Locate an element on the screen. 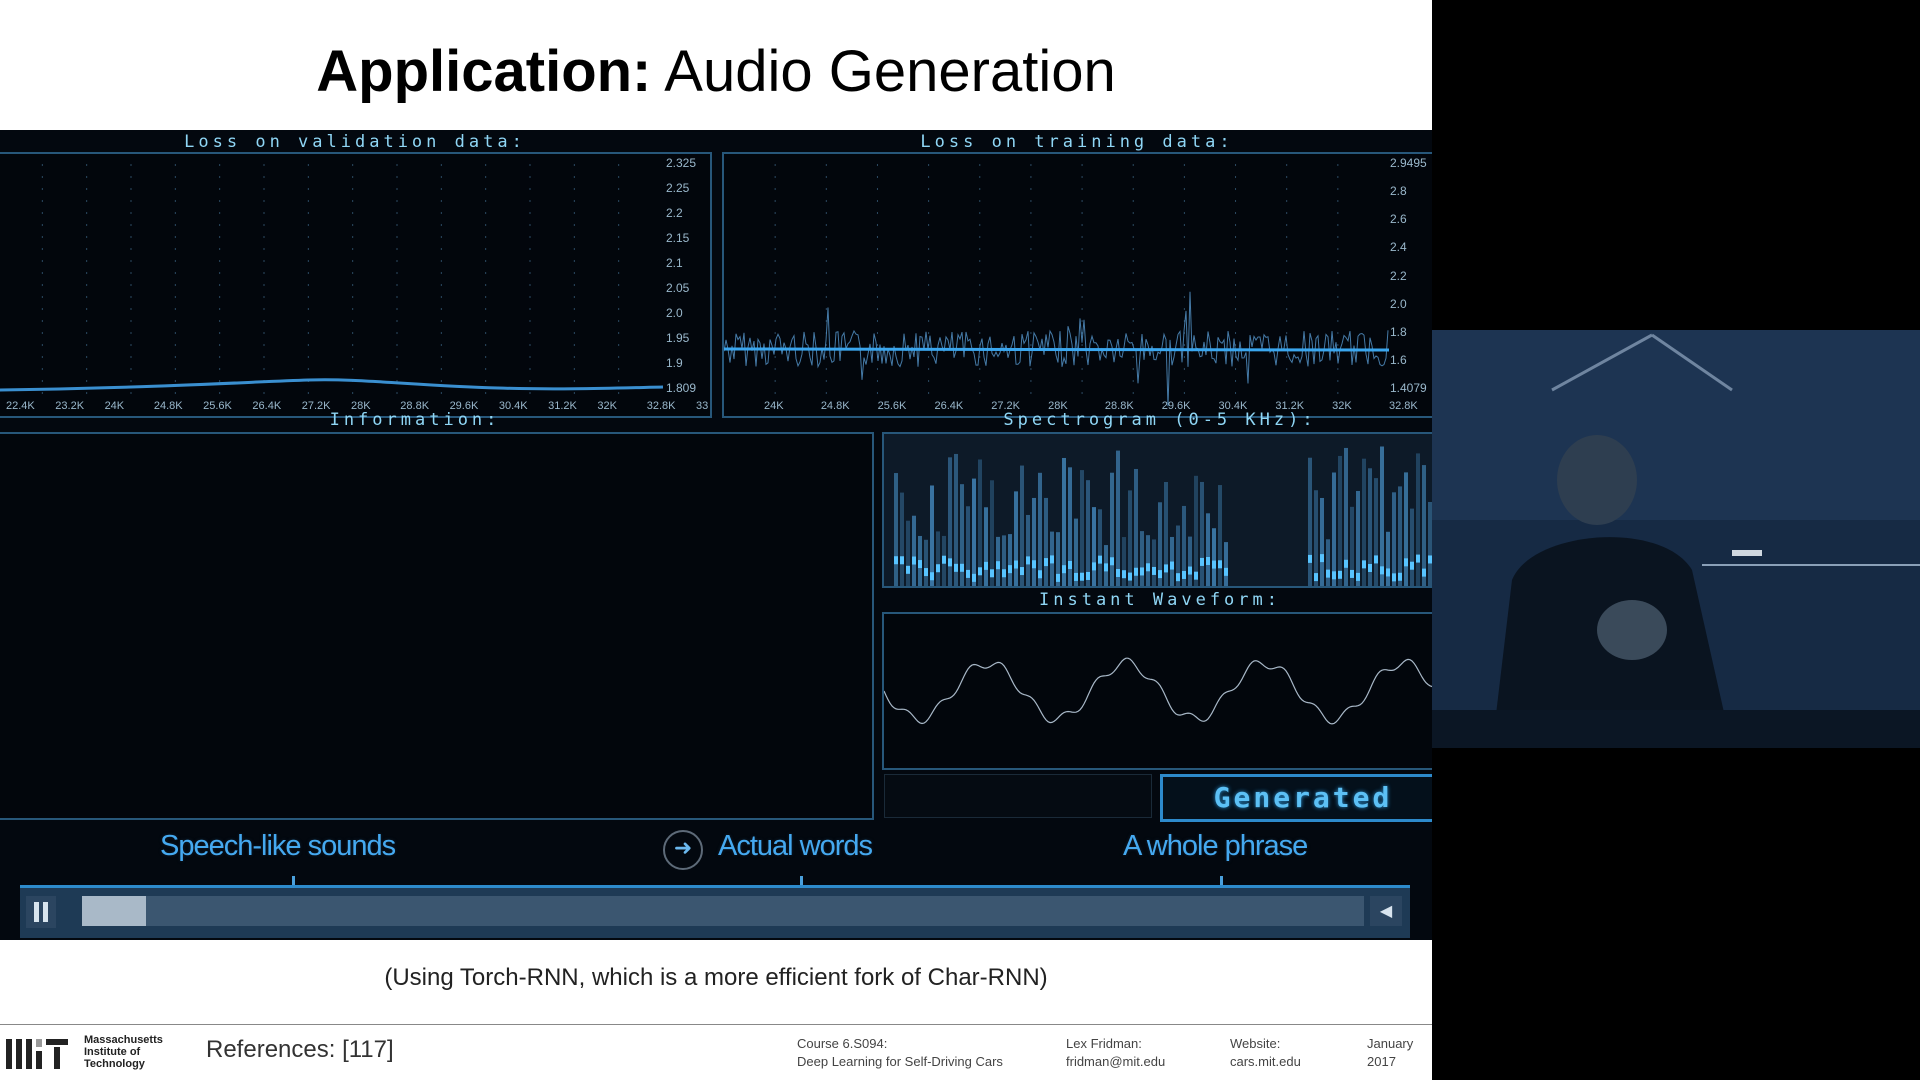 Image resolution: width=1920 pixels, height=1080 pixels. validation-x-tick: 28K is located at coordinates (361, 406).